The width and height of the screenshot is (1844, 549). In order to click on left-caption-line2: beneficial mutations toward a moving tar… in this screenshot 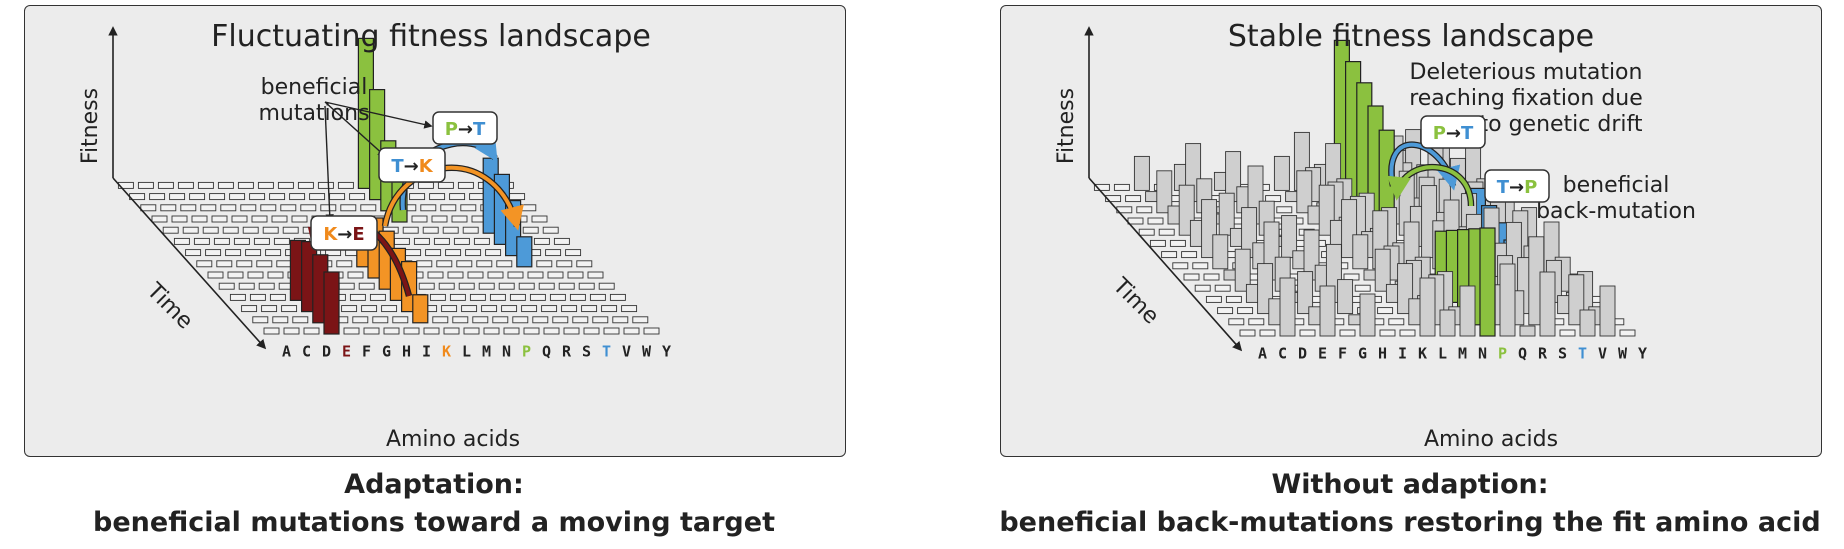, I will do `click(434, 522)`.